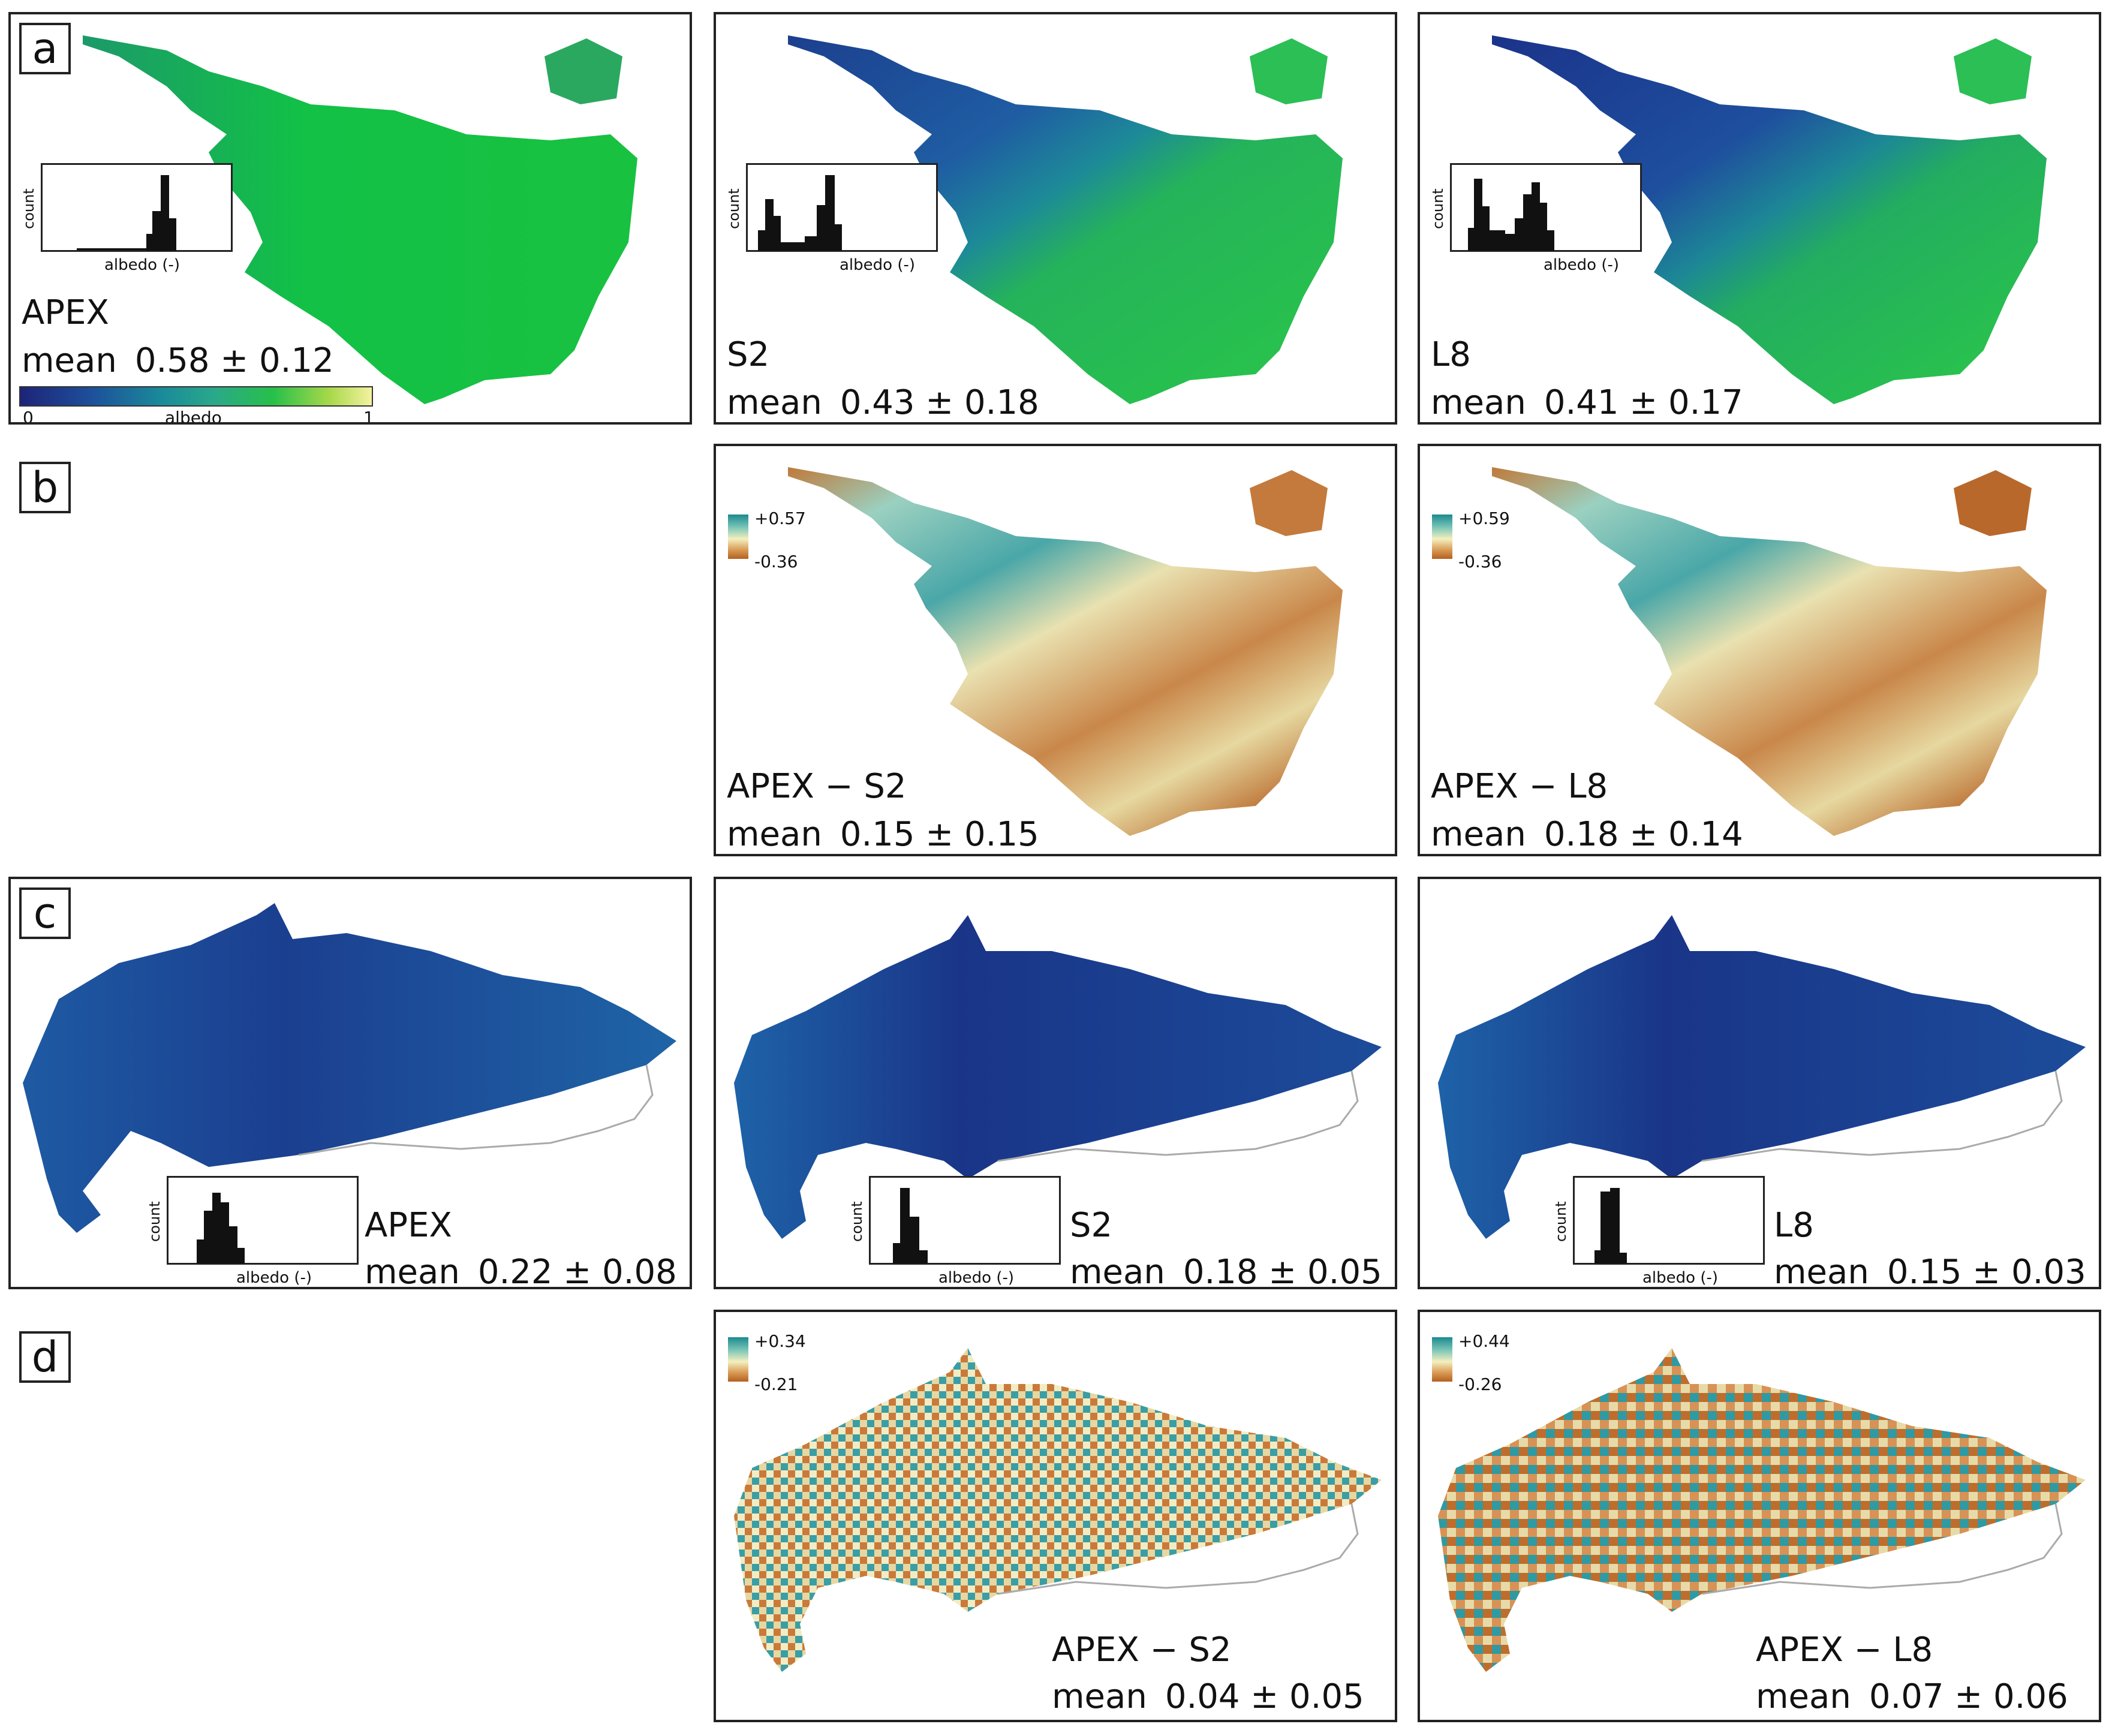 The image size is (2106, 1736). Describe the element at coordinates (1644, 834) in the screenshot. I see `mean-value-apex-l8: 0.18 ± 0.14` at that location.